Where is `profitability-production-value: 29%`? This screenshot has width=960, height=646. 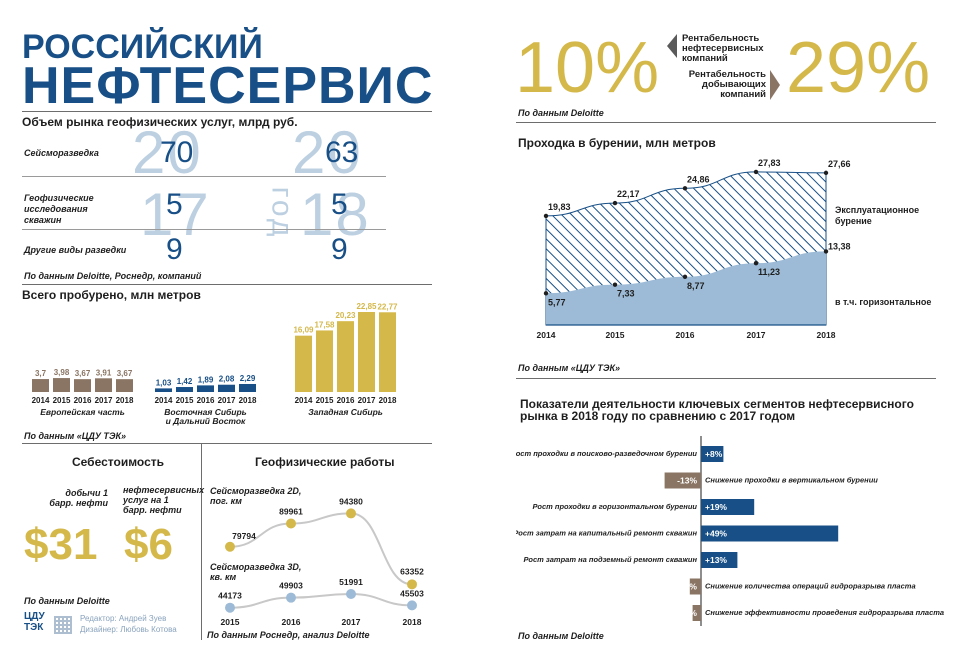
profitability-production-value: 29% is located at coordinates (858, 68).